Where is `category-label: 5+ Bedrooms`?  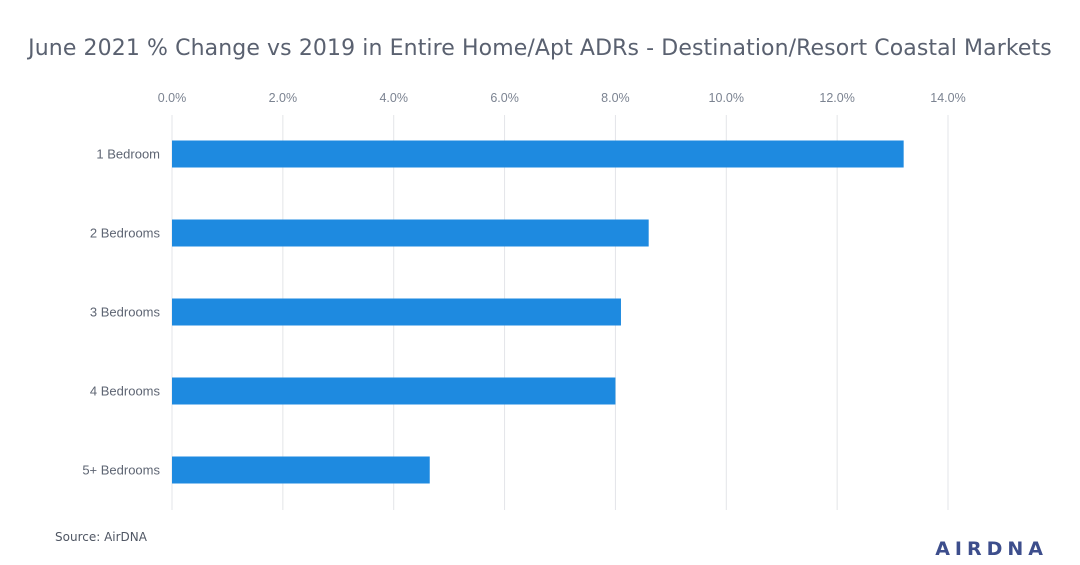
category-label: 5+ Bedrooms is located at coordinates (121, 470).